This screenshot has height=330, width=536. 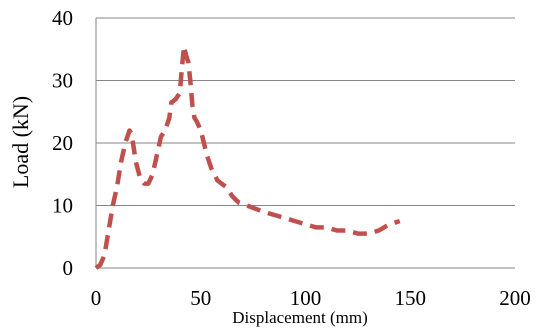 What do you see at coordinates (62, 18) in the screenshot?
I see `y-tick-label: 40` at bounding box center [62, 18].